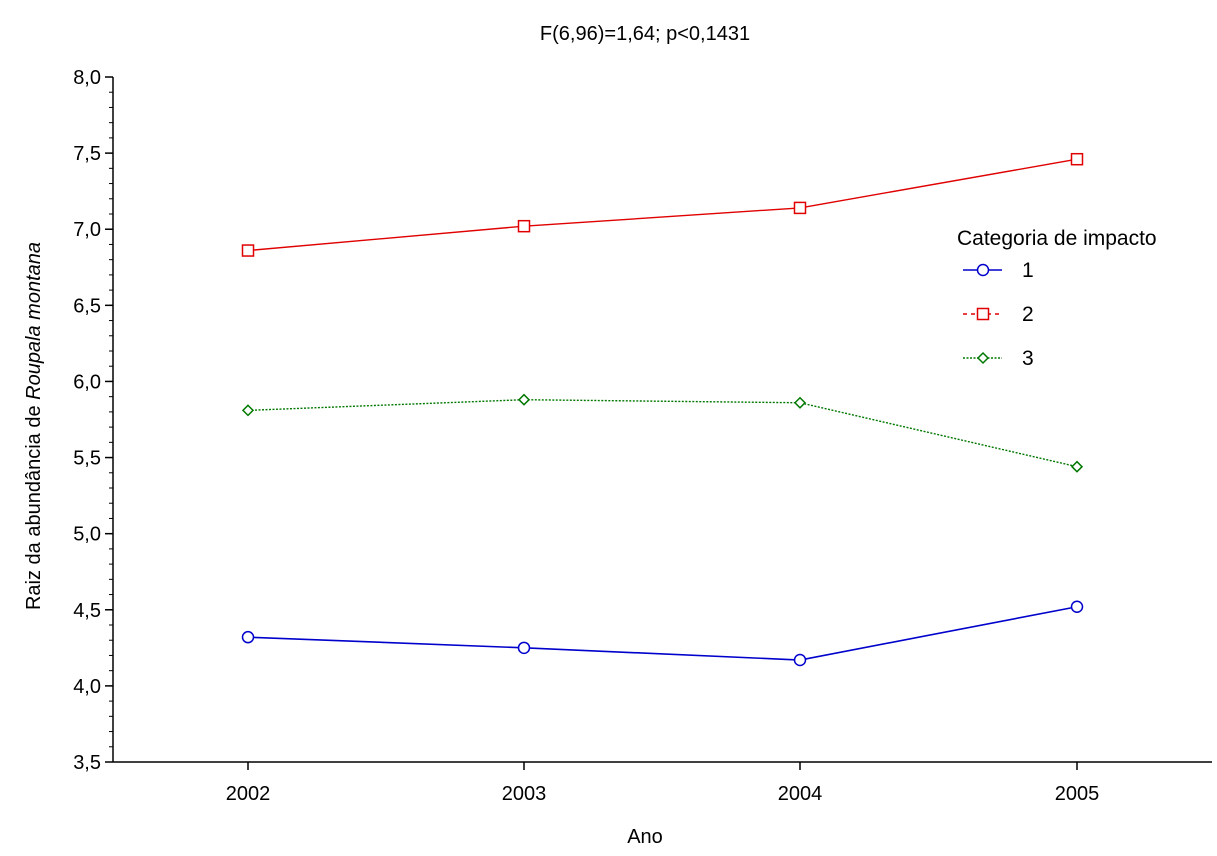 The width and height of the screenshot is (1217, 856). I want to click on legend-label: 3, so click(1028, 358).